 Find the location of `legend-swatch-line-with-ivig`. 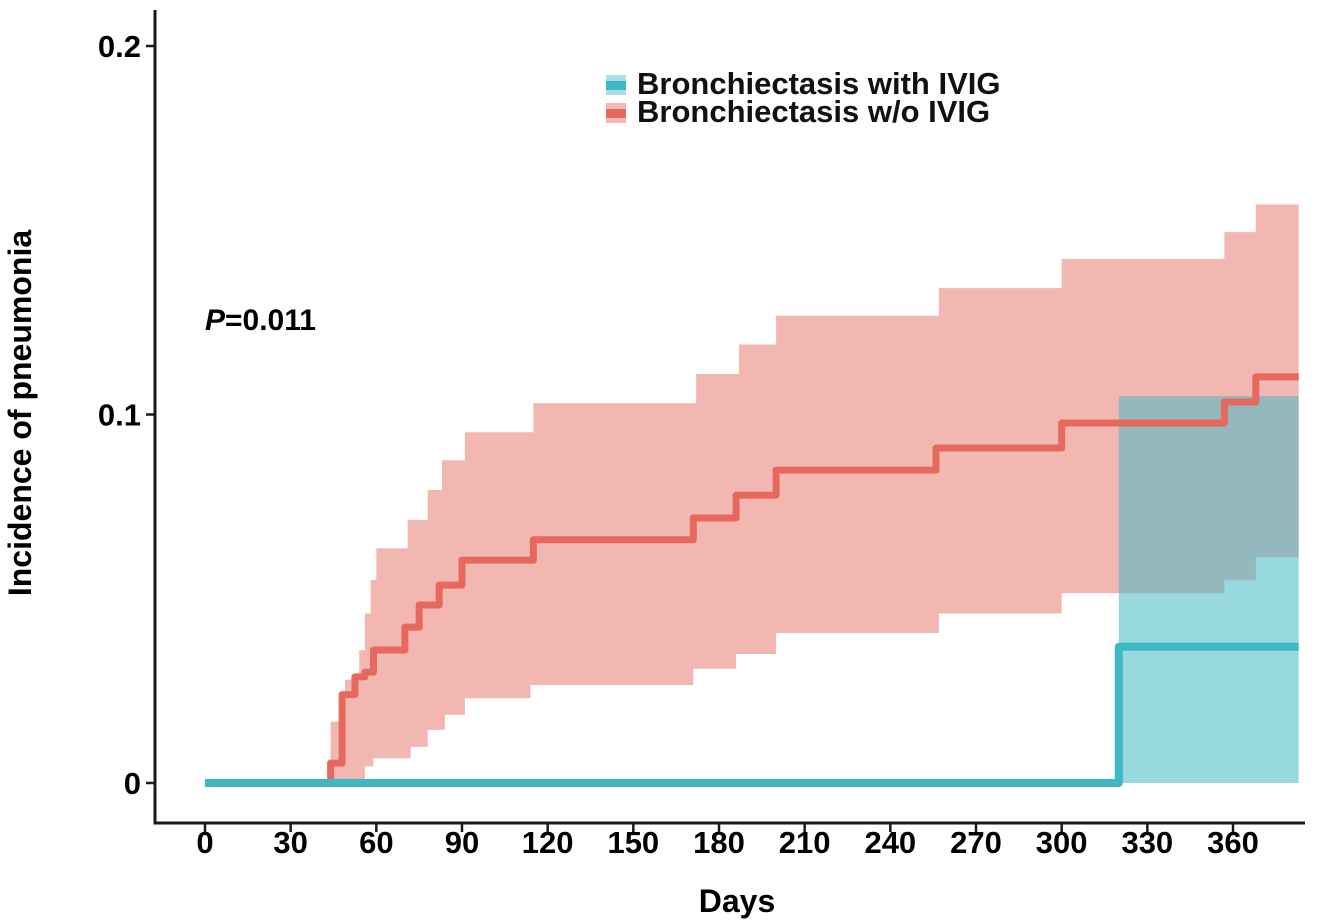

legend-swatch-line-with-ivig is located at coordinates (616, 85).